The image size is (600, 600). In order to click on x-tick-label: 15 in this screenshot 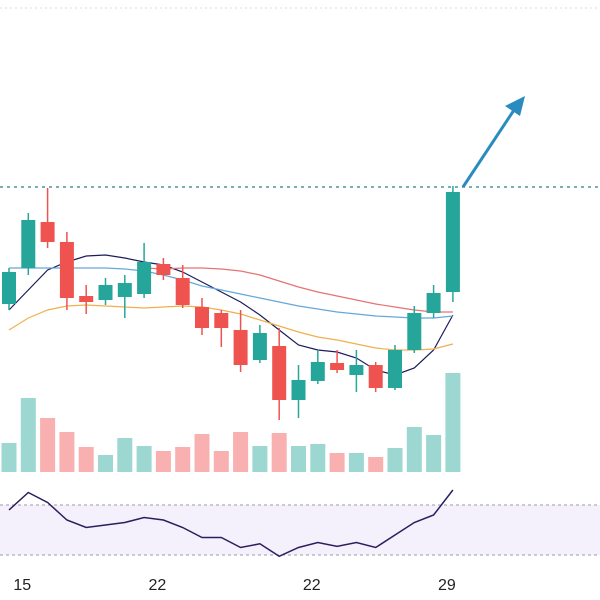, I will do `click(22, 585)`.